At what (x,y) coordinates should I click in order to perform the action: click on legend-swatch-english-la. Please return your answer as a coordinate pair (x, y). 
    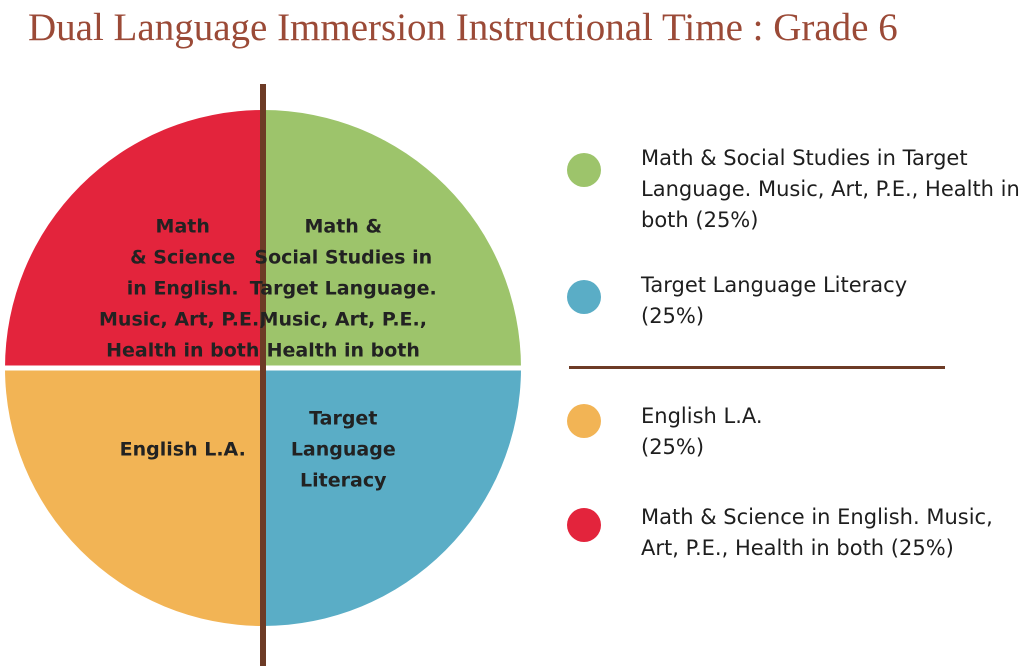
    Looking at the image, I should click on (584, 421).